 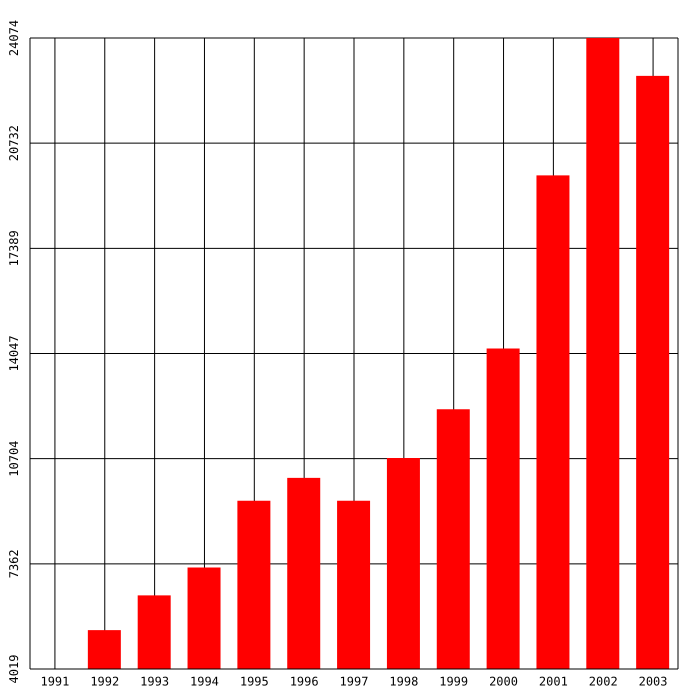 What do you see at coordinates (204, 681) in the screenshot?
I see `x-tick-label: 1994` at bounding box center [204, 681].